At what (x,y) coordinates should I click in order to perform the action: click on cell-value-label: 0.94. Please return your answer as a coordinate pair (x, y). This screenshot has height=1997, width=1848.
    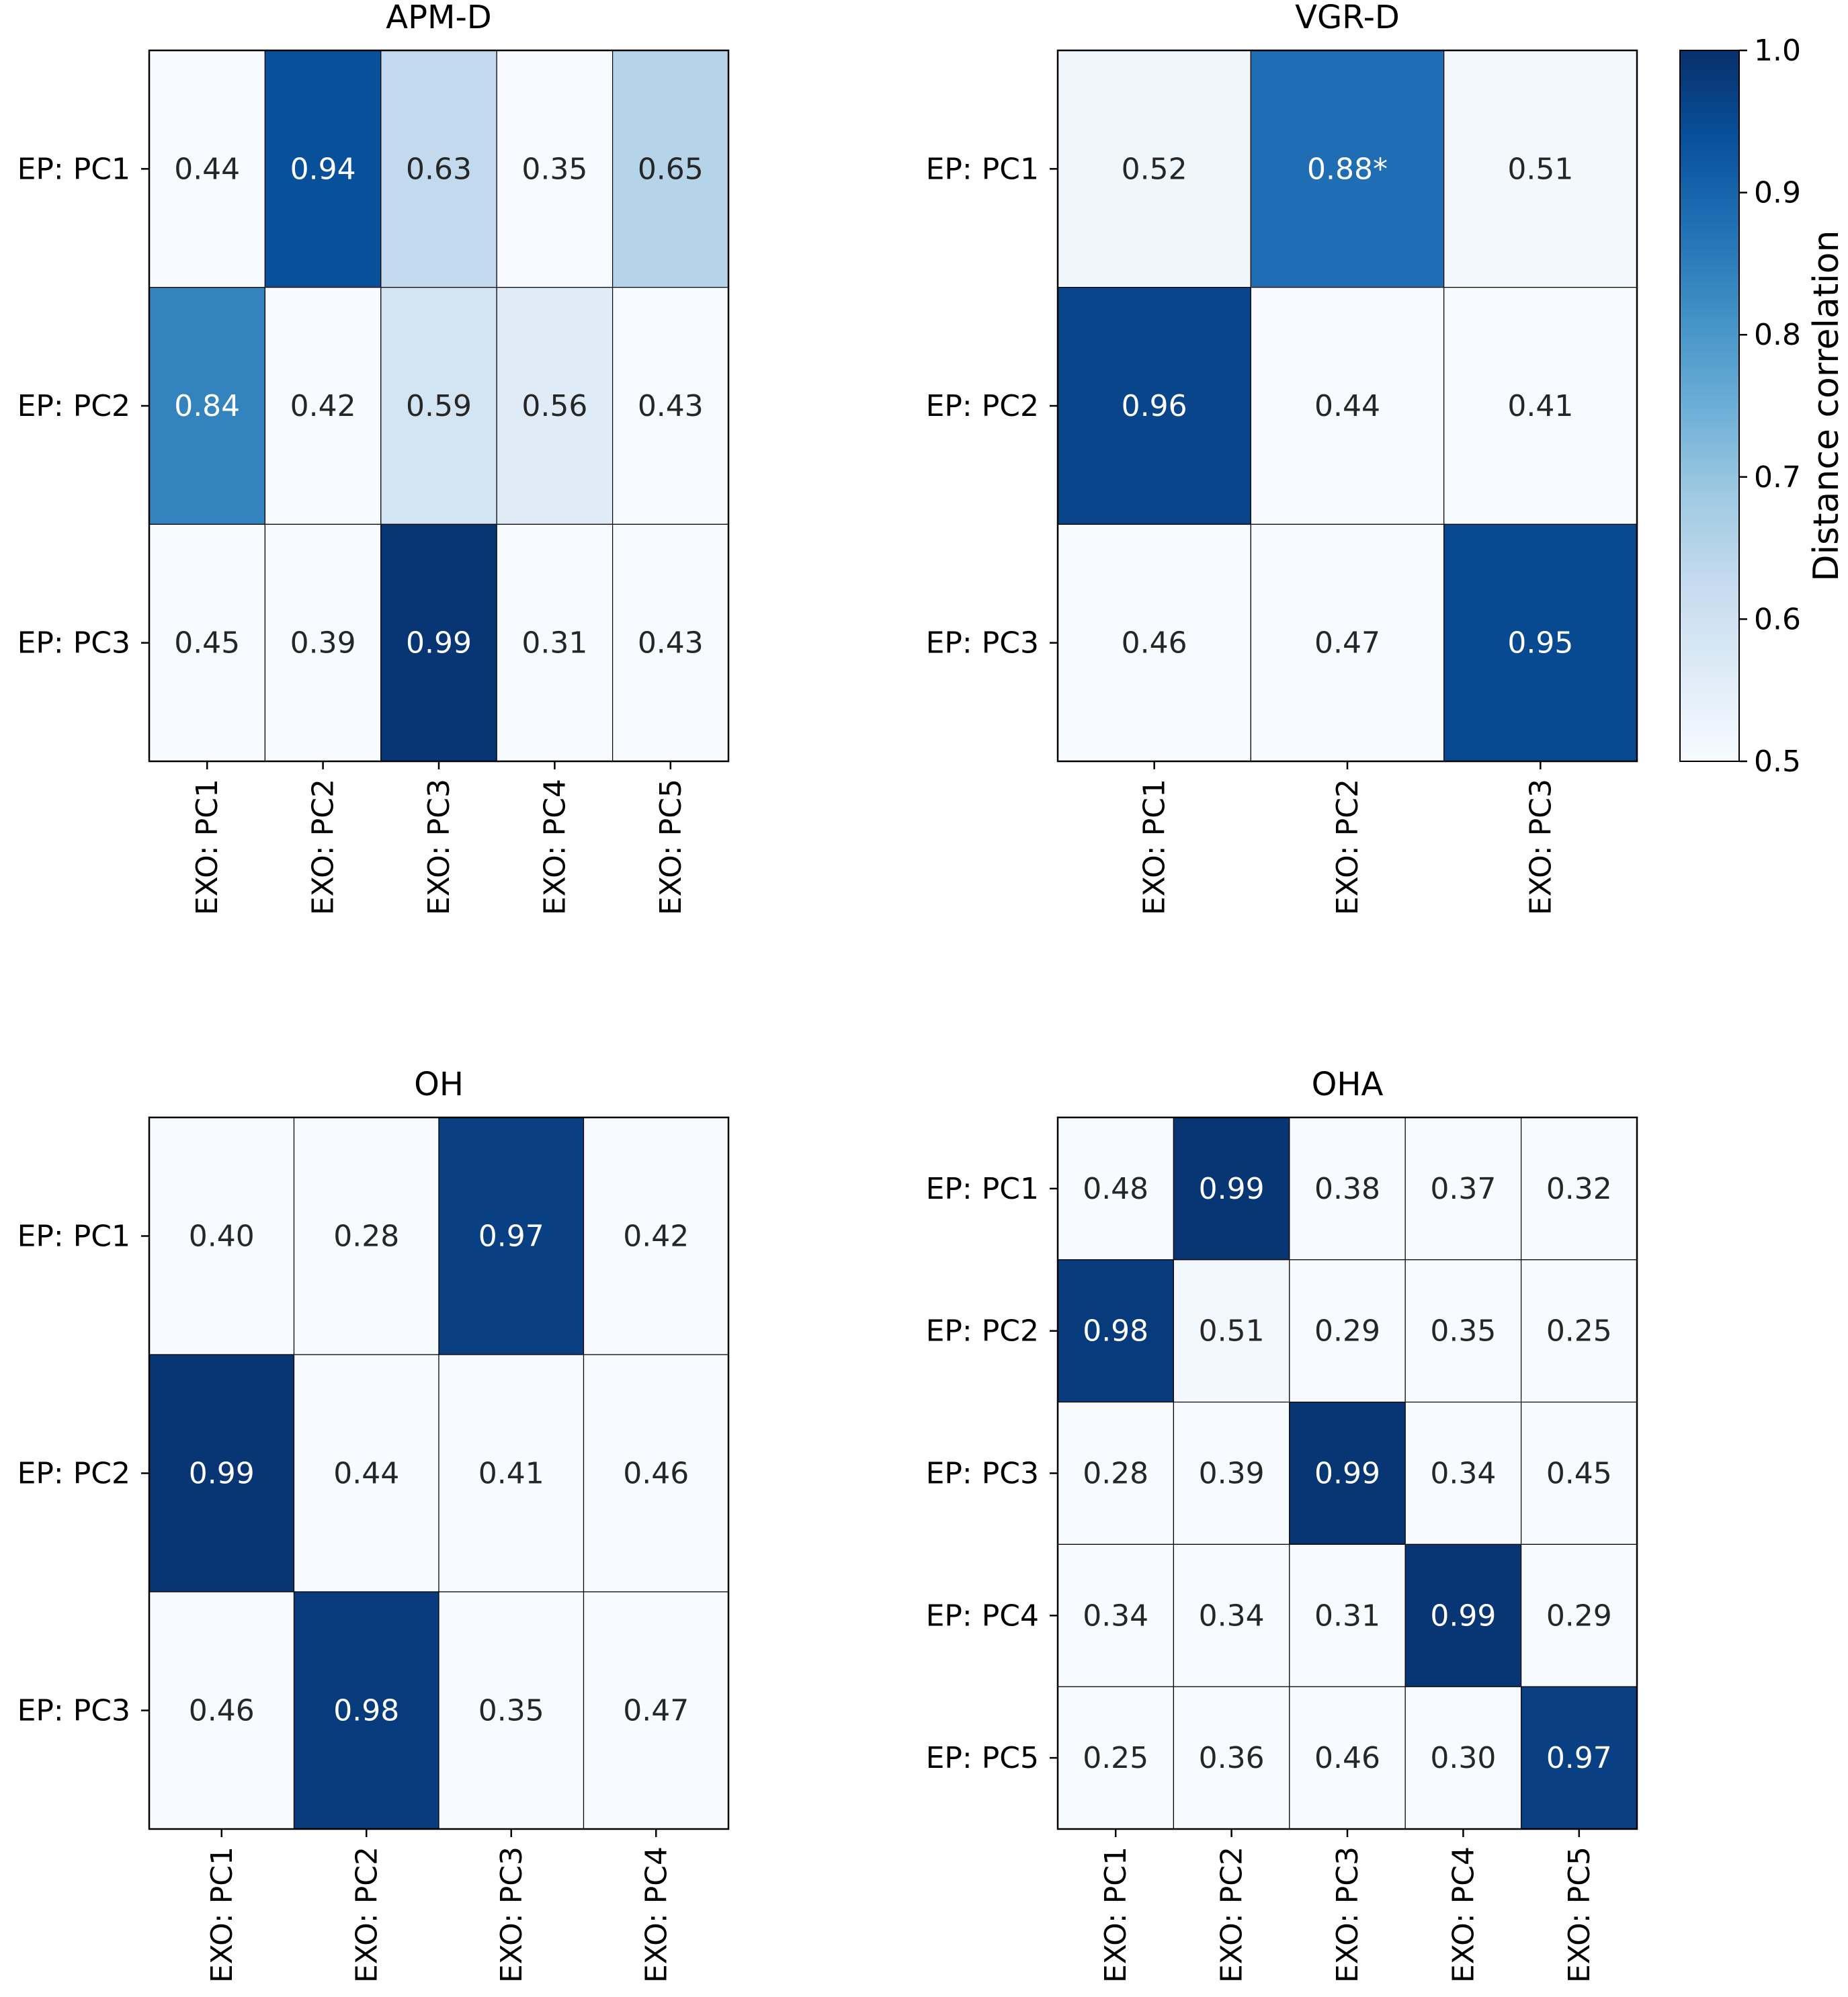
    Looking at the image, I should click on (323, 169).